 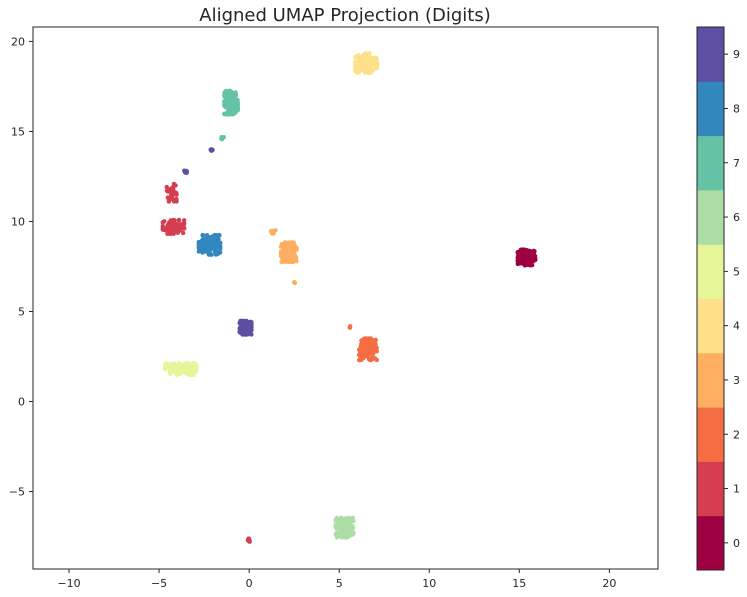 I want to click on x-tick-label: 20, so click(x=609, y=583).